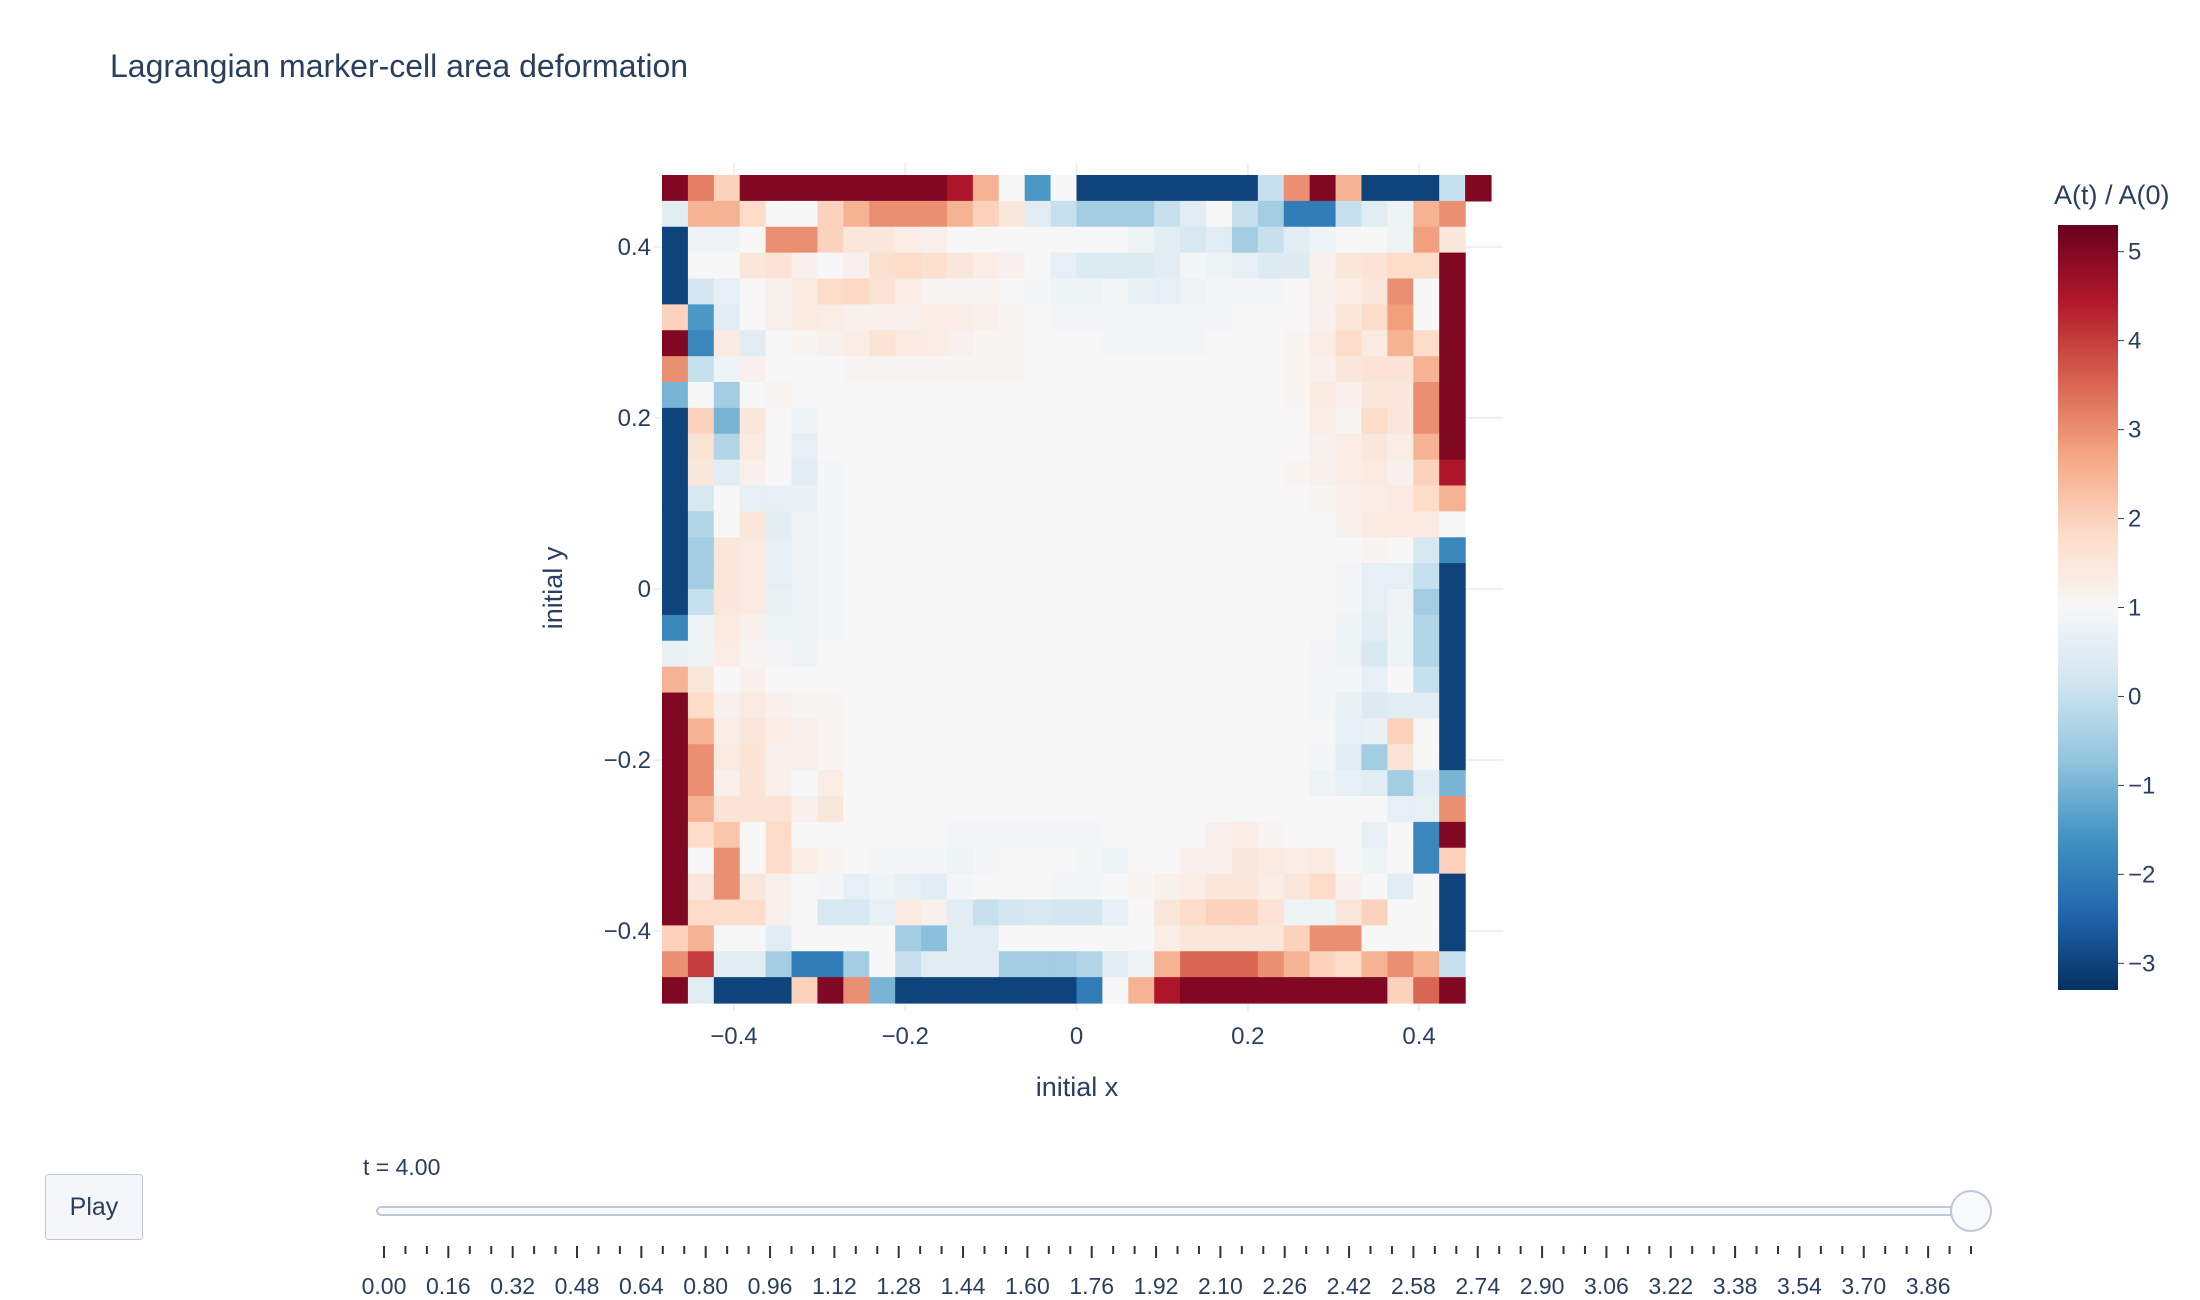 The image size is (2200, 1300). Describe the element at coordinates (1418, 1036) in the screenshot. I see `x-tick-label: 0.4` at that location.